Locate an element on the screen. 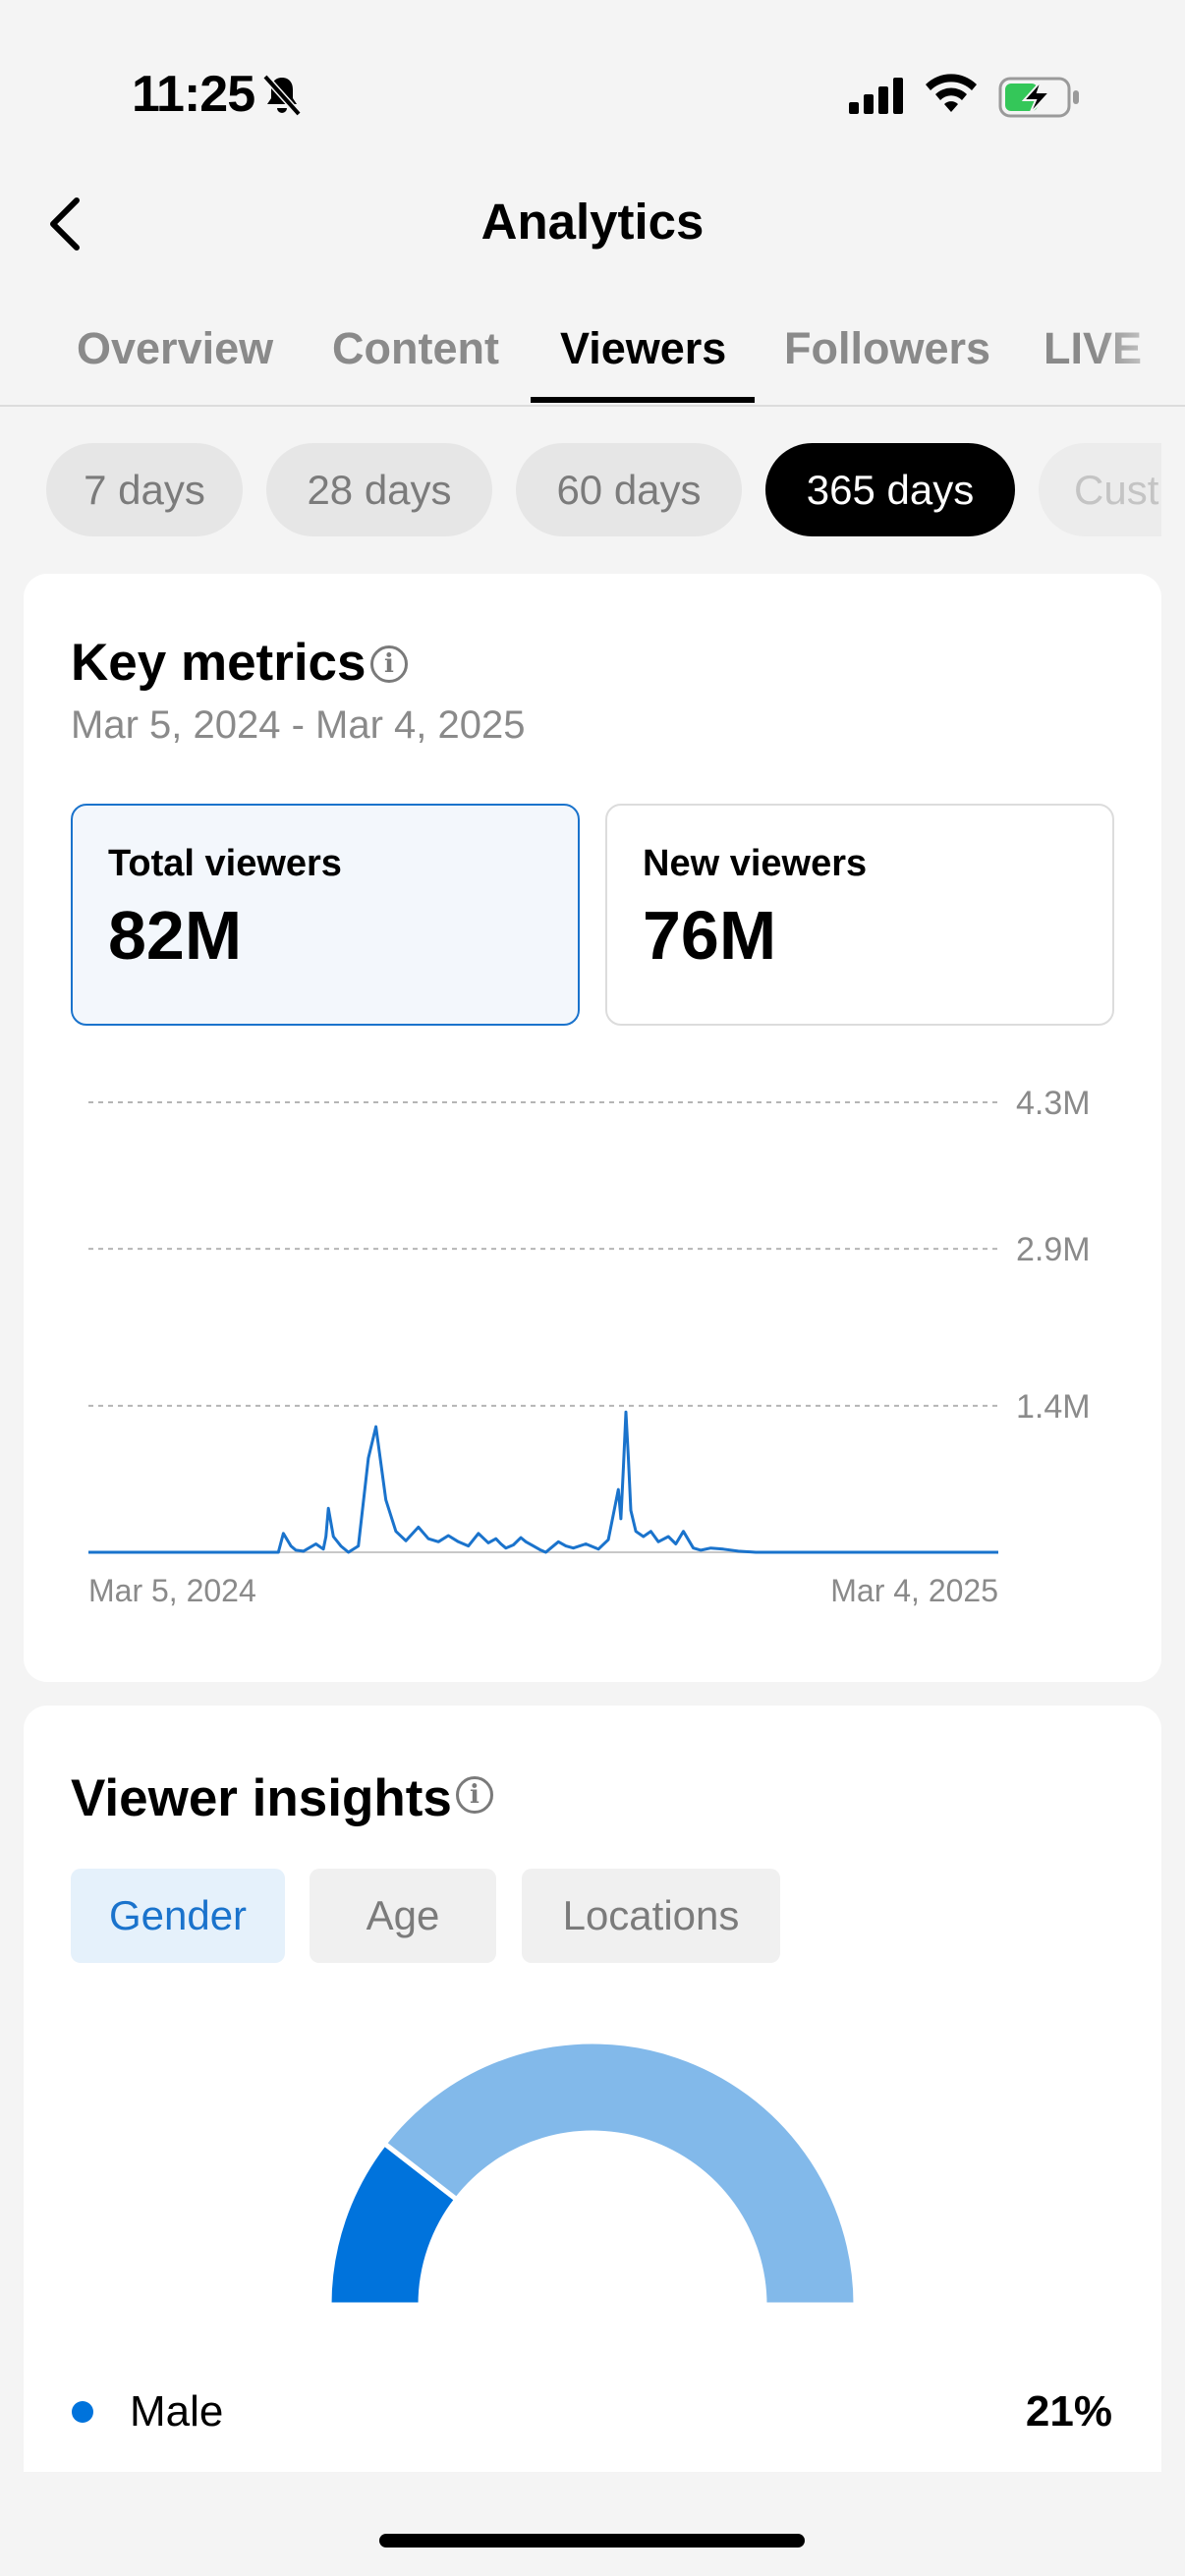  new-viewers-card: New viewers 76M is located at coordinates (860, 915).